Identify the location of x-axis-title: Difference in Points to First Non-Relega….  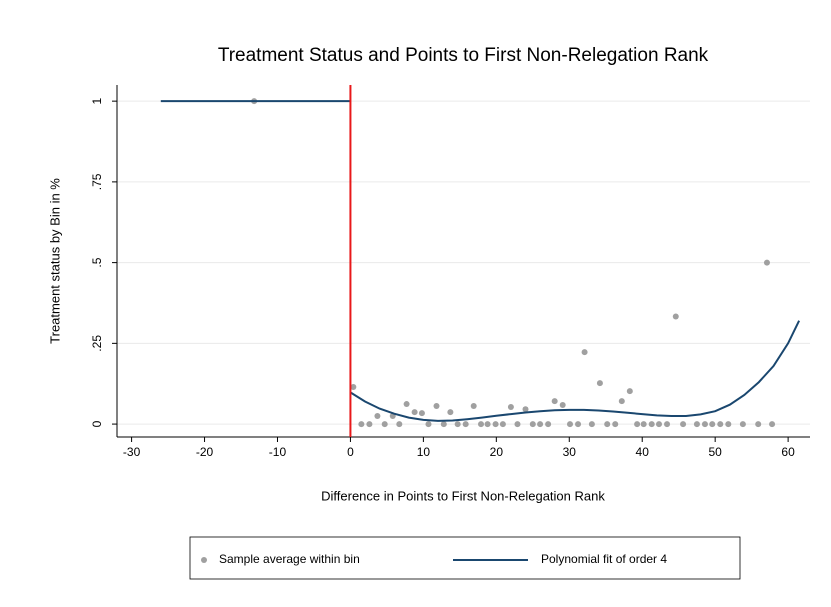
(463, 495).